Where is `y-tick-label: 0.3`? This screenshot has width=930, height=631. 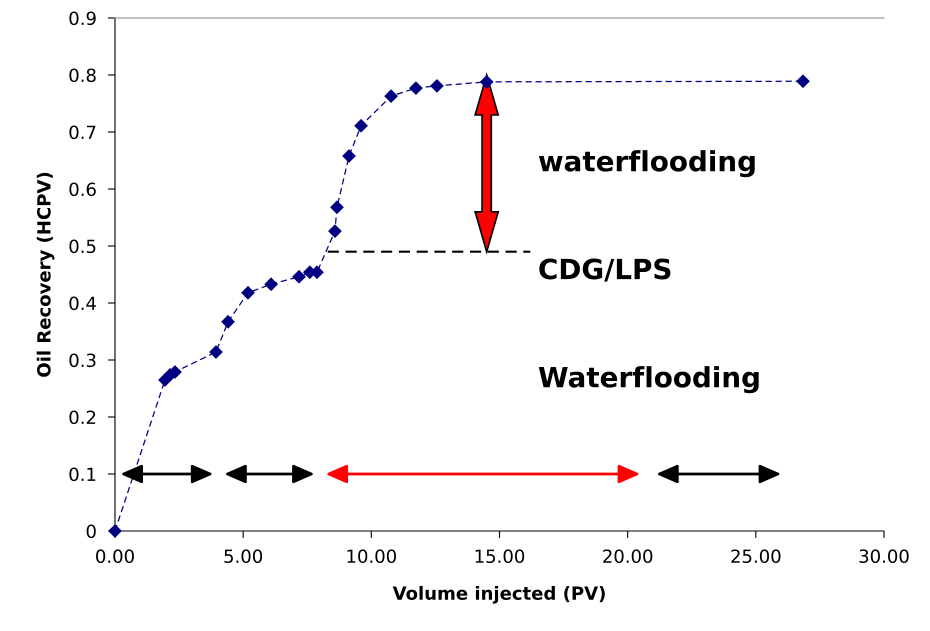 y-tick-label: 0.3 is located at coordinates (82, 360).